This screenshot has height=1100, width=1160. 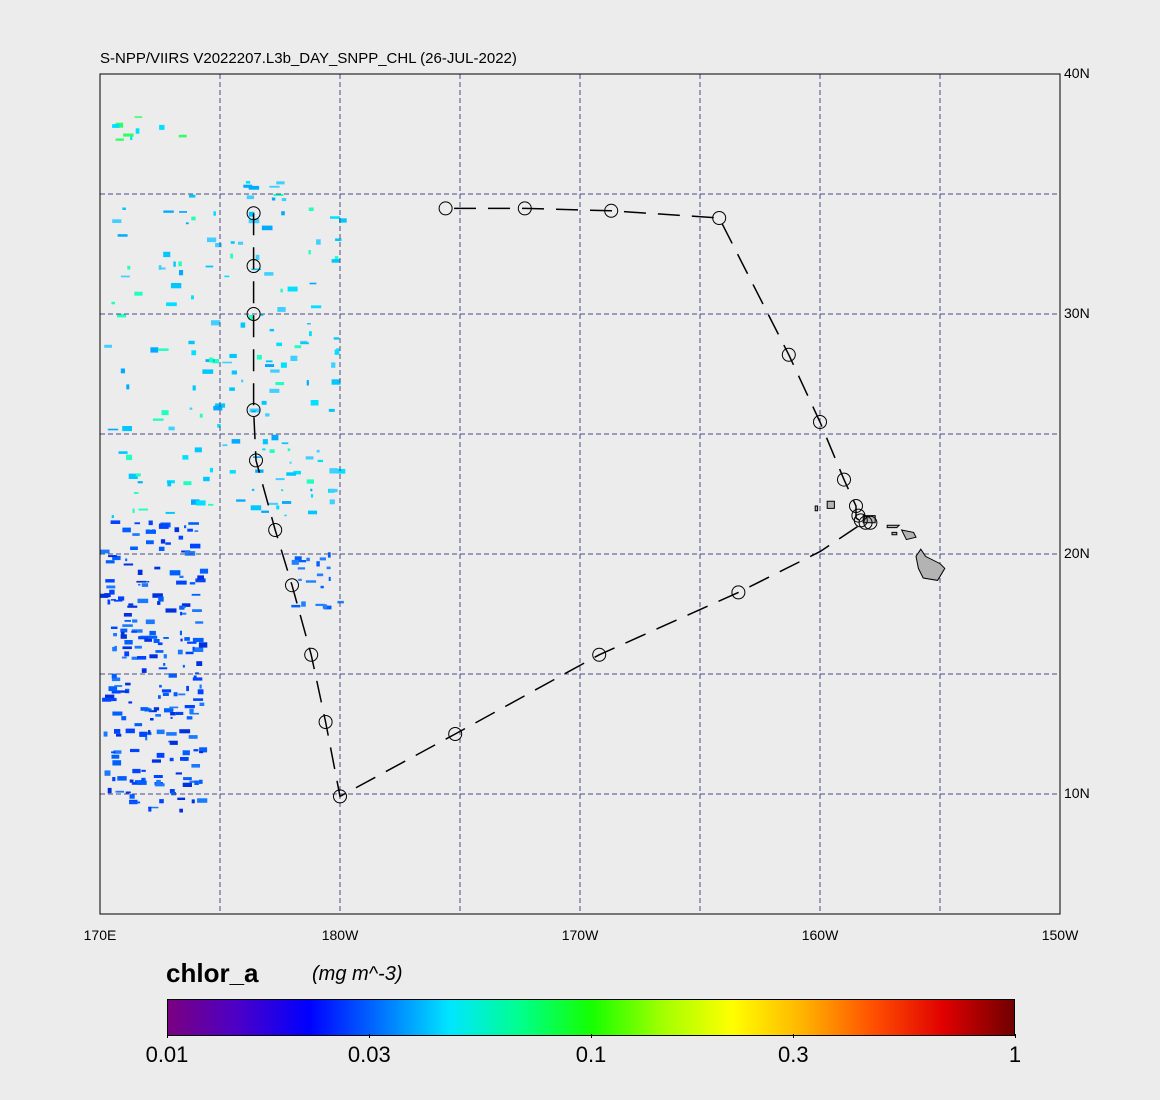 I want to click on island-maui, so click(x=908, y=535).